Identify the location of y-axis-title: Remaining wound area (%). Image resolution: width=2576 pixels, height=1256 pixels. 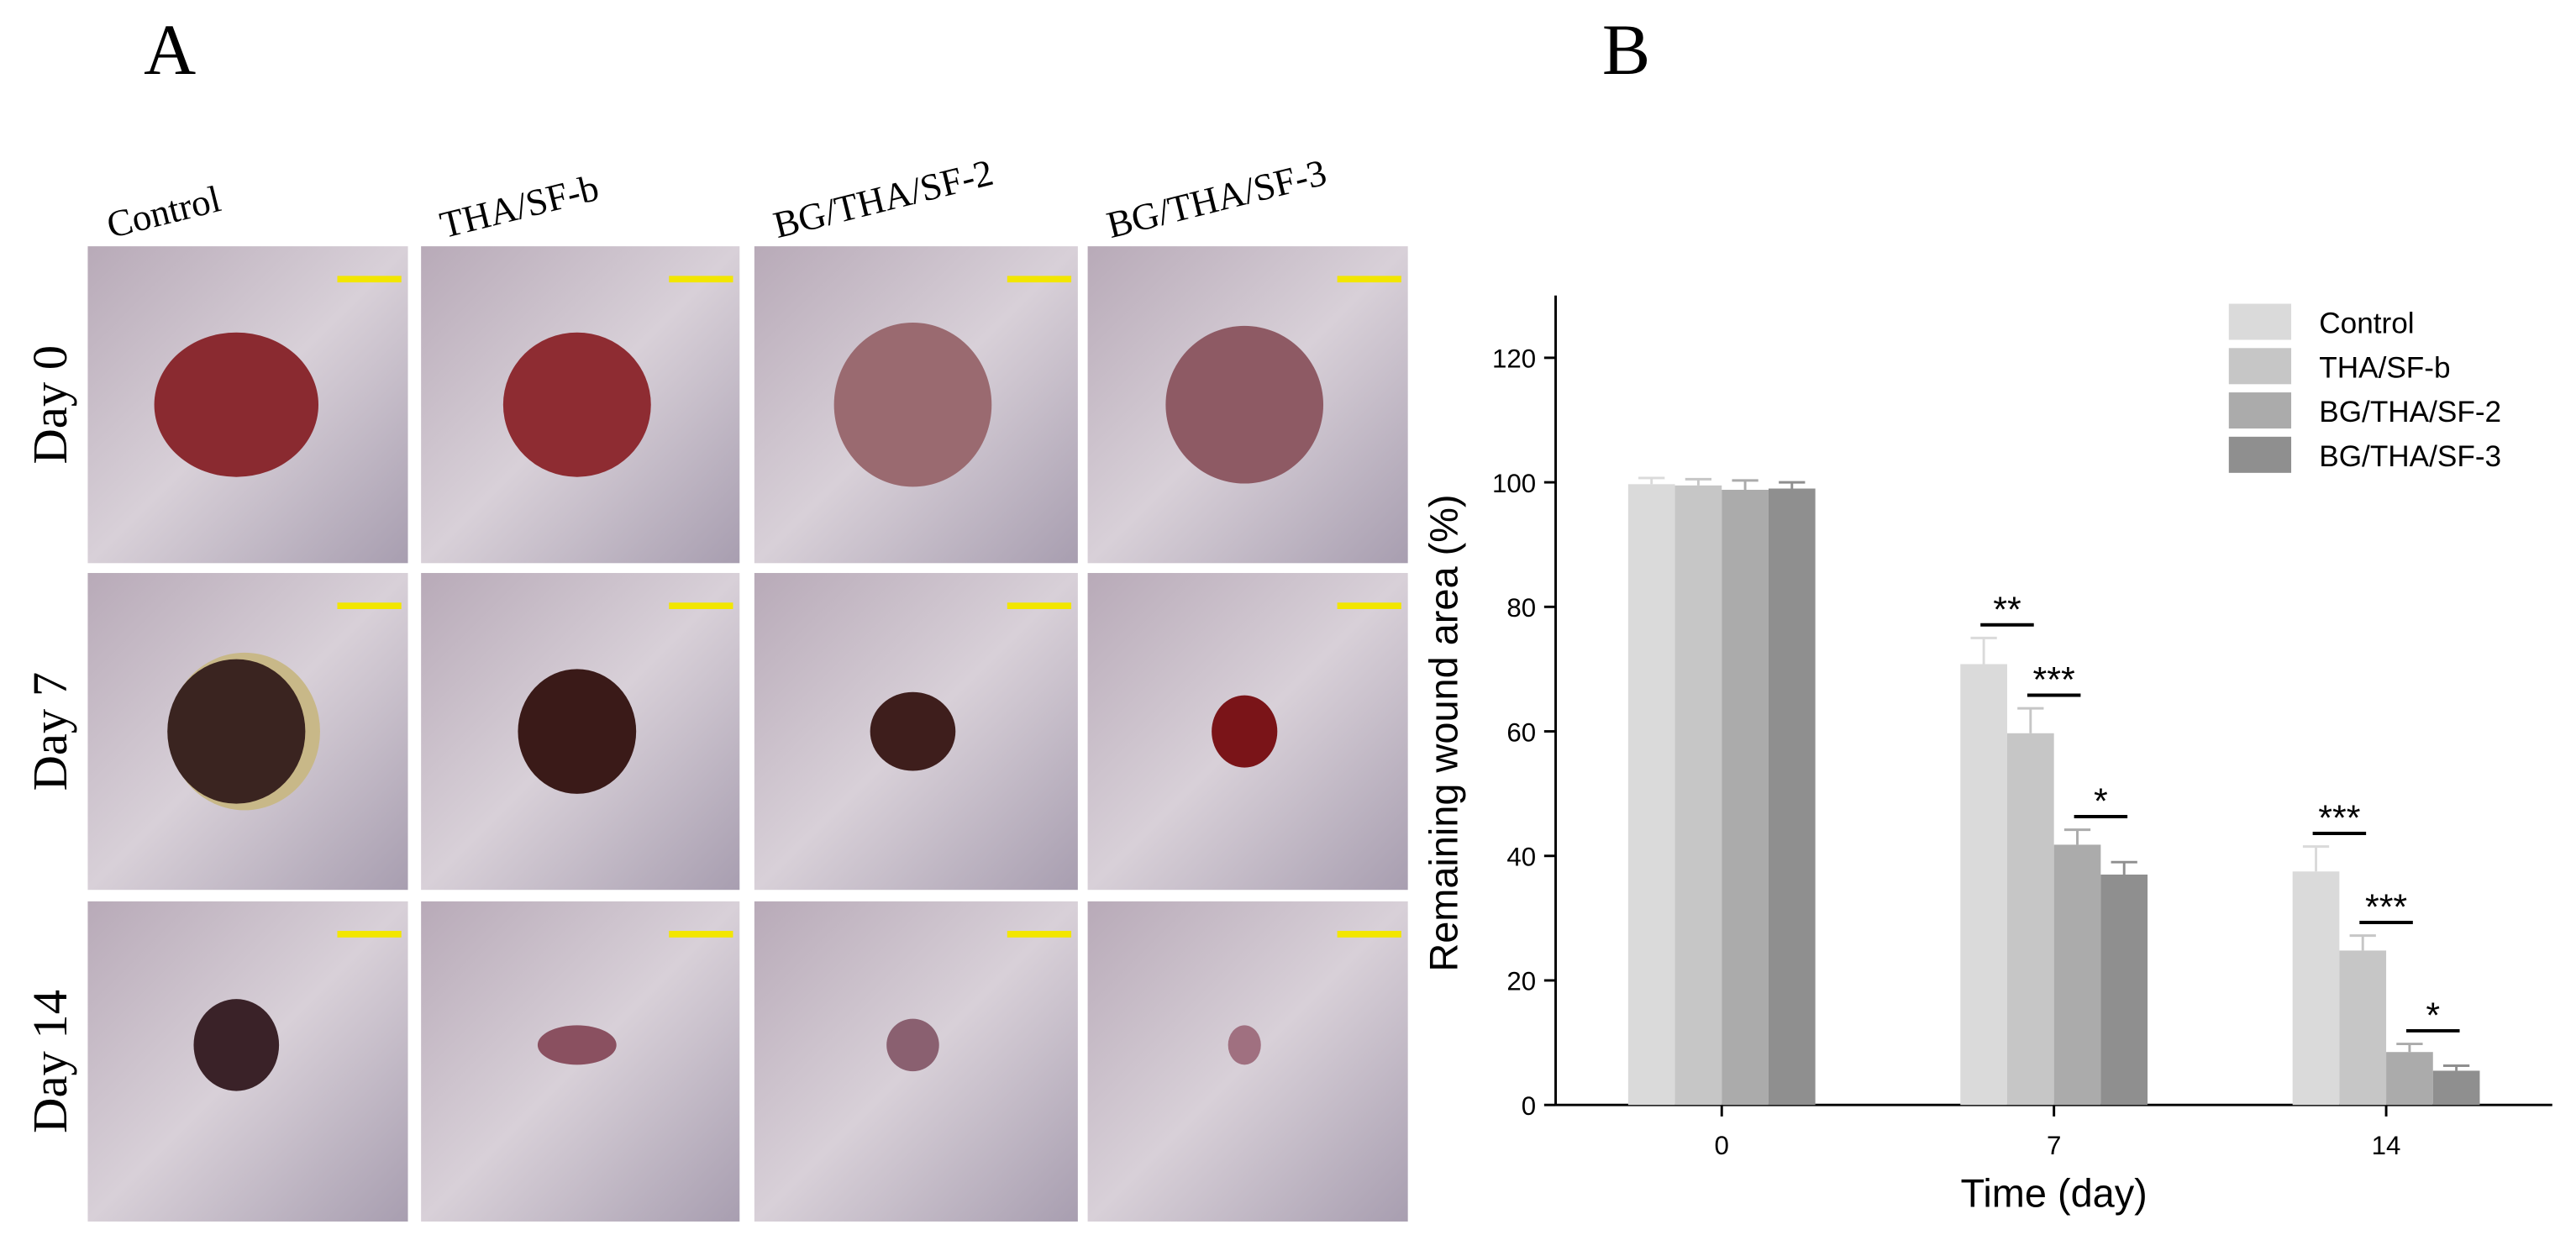
(1443, 733).